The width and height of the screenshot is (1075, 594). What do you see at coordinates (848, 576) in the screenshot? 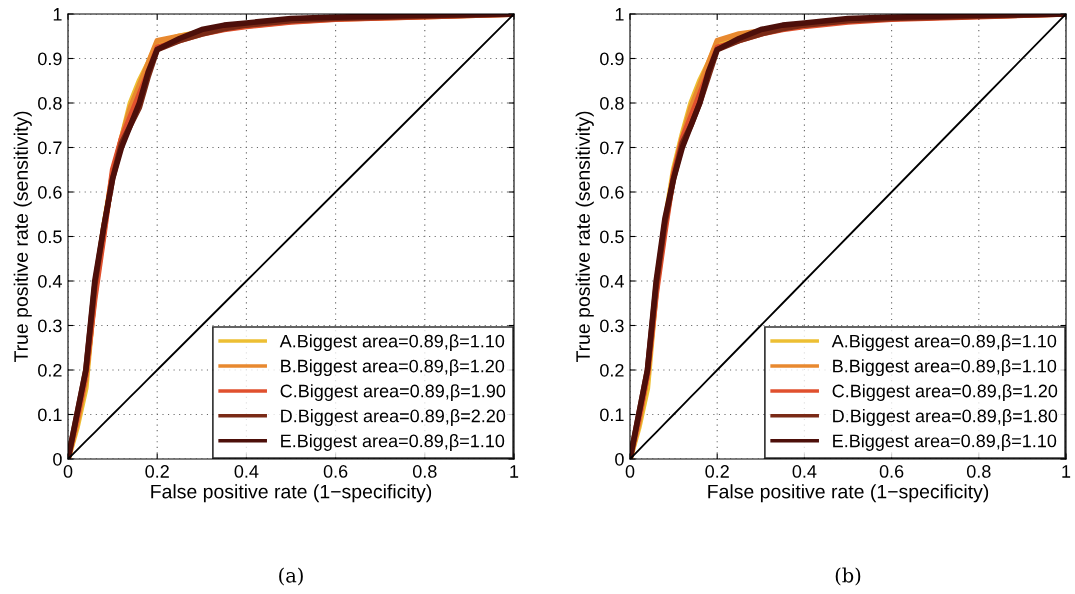
I see `text: (b)` at bounding box center [848, 576].